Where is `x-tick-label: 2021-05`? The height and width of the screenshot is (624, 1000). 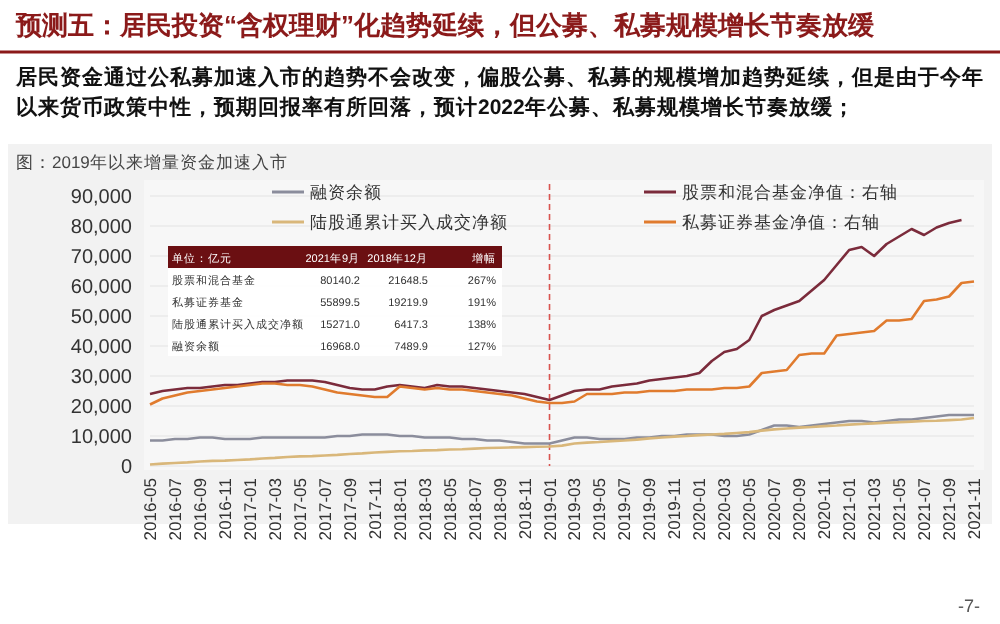
x-tick-label: 2021-05 is located at coordinates (899, 509).